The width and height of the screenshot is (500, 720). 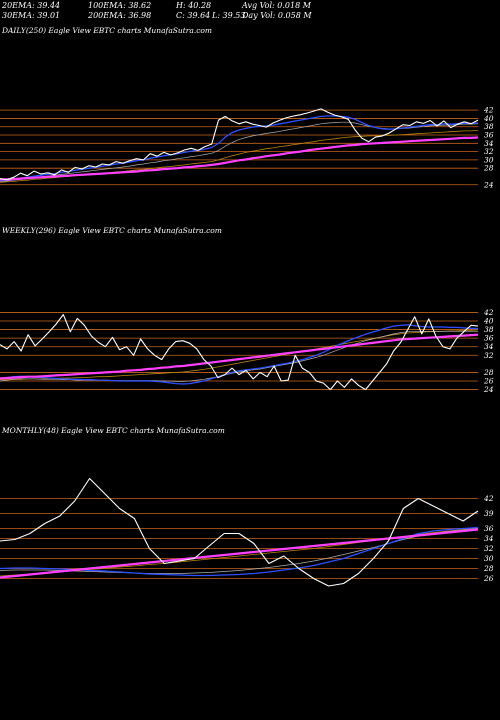 I want to click on stat-day-vol: Day Vol: 0.058 M, so click(x=277, y=15).